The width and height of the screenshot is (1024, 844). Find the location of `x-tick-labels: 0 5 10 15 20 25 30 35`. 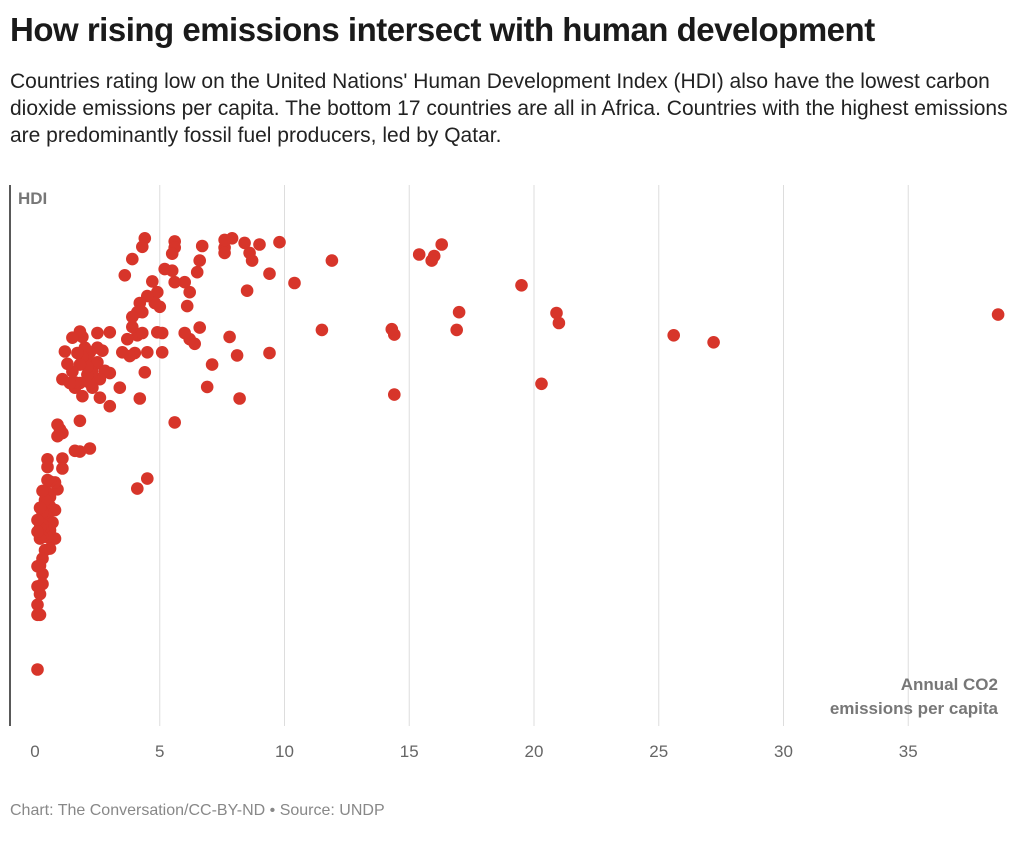

x-tick-labels: 0 5 10 15 20 25 30 35 is located at coordinates (473, 751).